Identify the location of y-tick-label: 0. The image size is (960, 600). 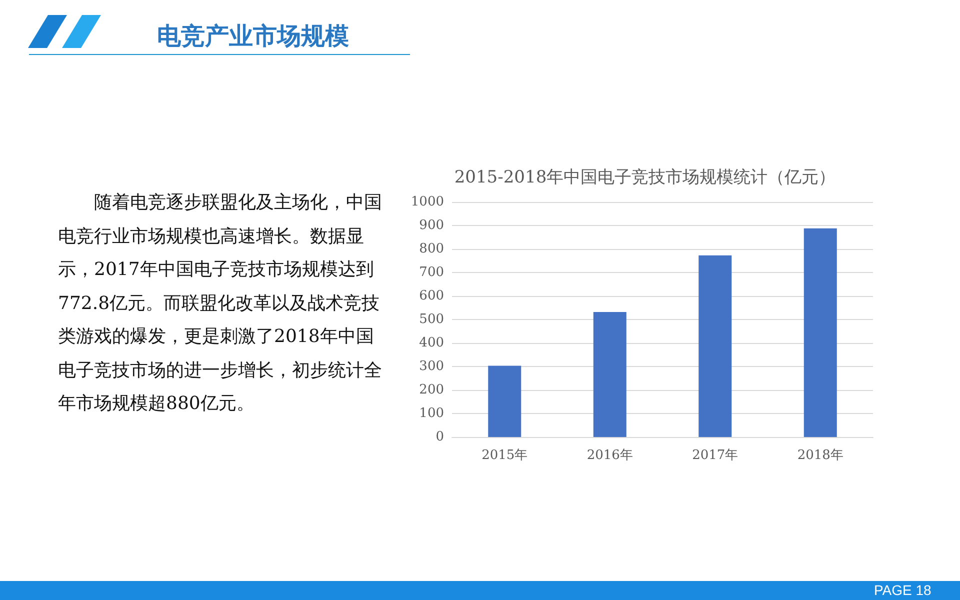
(440, 437).